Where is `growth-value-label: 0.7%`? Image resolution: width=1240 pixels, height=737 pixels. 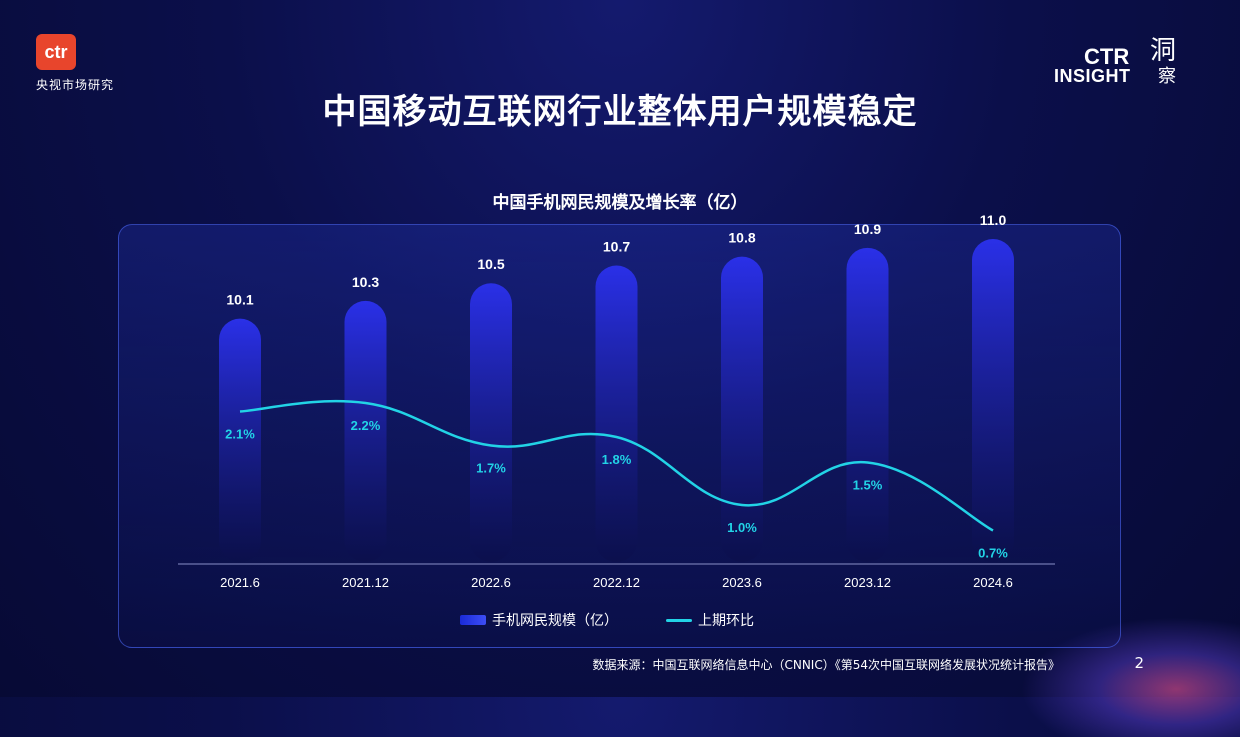 growth-value-label: 0.7% is located at coordinates (993, 553).